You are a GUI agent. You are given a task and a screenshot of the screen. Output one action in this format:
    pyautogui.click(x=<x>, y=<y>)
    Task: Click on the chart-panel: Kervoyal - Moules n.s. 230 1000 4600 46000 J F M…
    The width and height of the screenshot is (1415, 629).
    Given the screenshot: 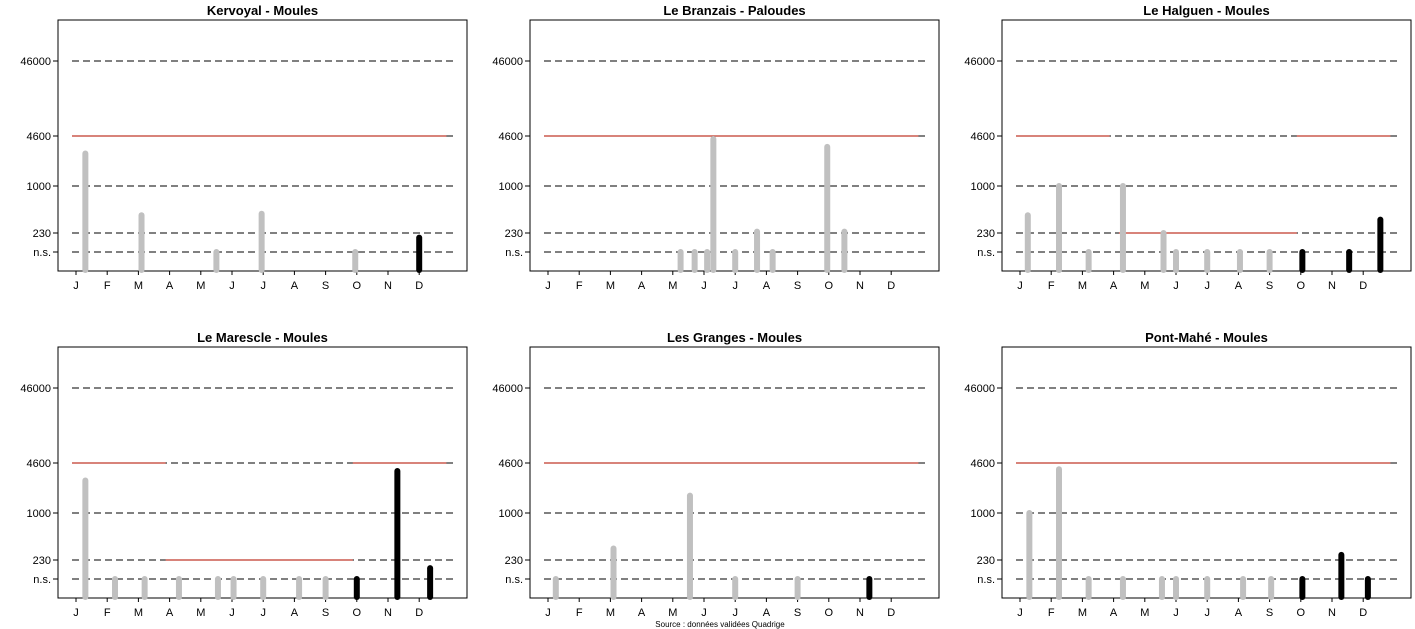 What is the action you would take?
    pyautogui.click(x=244, y=147)
    